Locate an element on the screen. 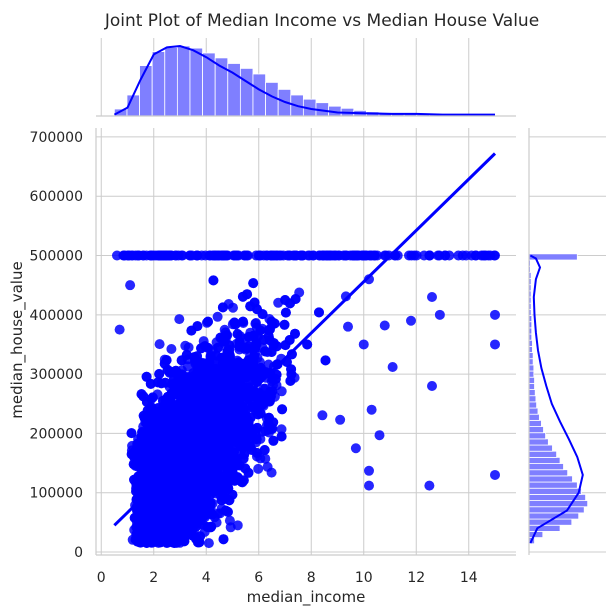 The image size is (613, 614). x-tick-label: 12 is located at coordinates (416, 578).